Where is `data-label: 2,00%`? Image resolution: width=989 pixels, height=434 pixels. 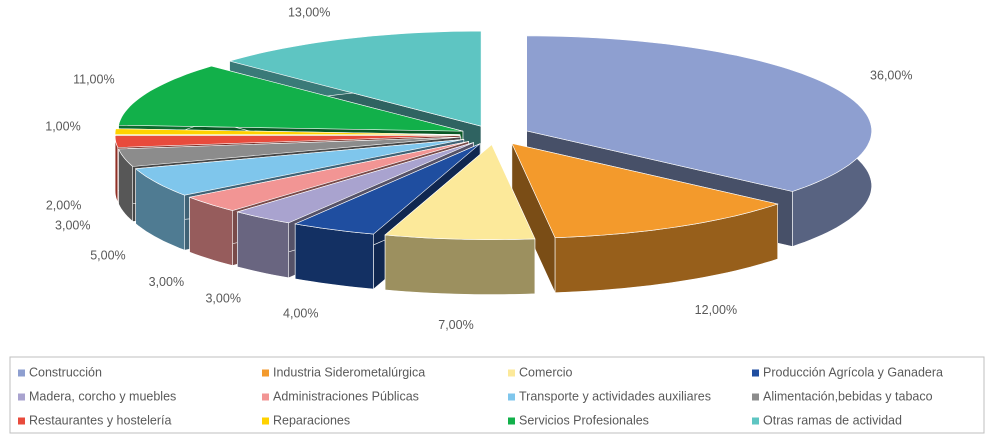 data-label: 2,00% is located at coordinates (63, 205).